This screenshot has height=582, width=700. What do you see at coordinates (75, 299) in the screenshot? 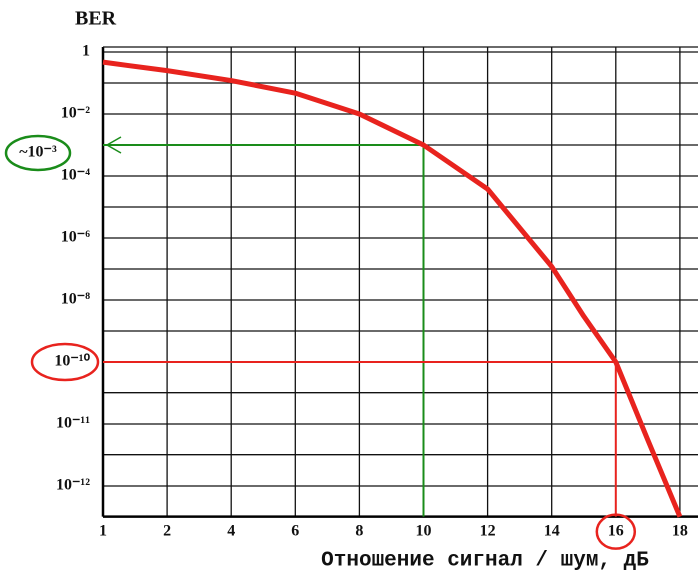
I see `y-tick-label: 10⁻⁸` at bounding box center [75, 299].